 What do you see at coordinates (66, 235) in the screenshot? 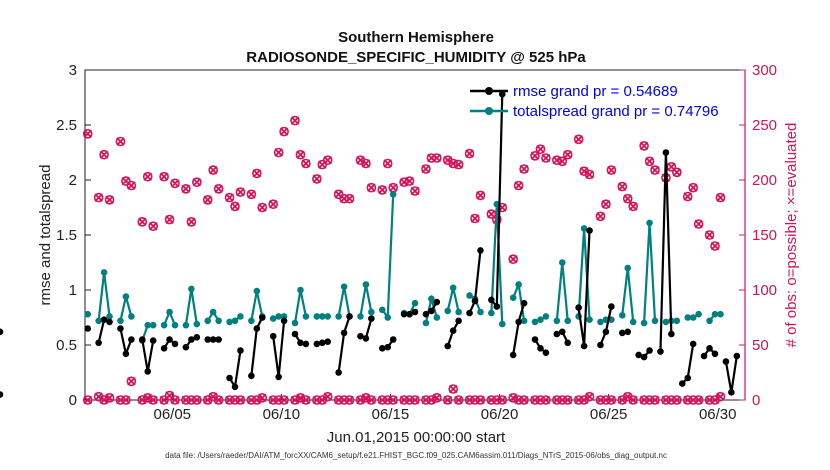
I see `y-tick-label: 1.5` at bounding box center [66, 235].